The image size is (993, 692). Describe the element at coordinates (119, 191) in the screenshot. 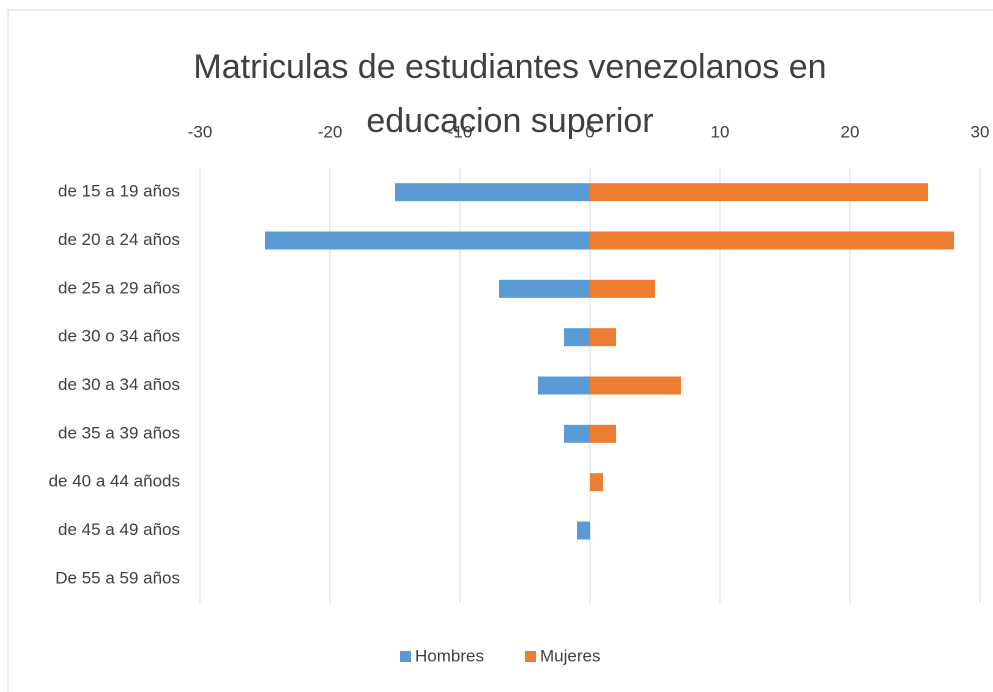

I see `y-tick-label: de 15 a 19 años` at that location.